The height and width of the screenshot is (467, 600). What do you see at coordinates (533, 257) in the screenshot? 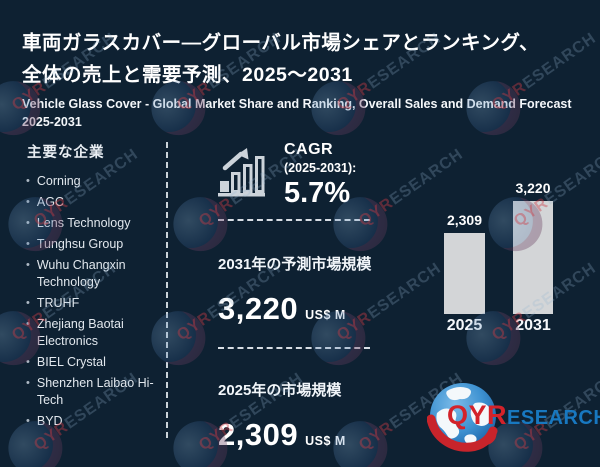
I see `bar-2031` at bounding box center [533, 257].